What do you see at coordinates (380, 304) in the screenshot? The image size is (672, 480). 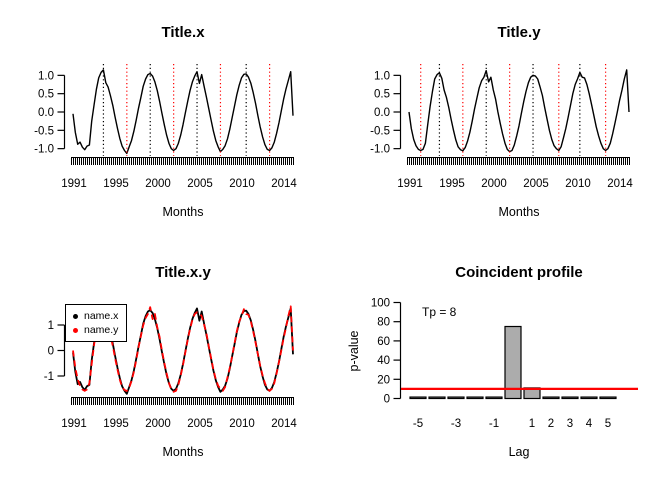 I see `y-tick-label: 100` at bounding box center [380, 304].